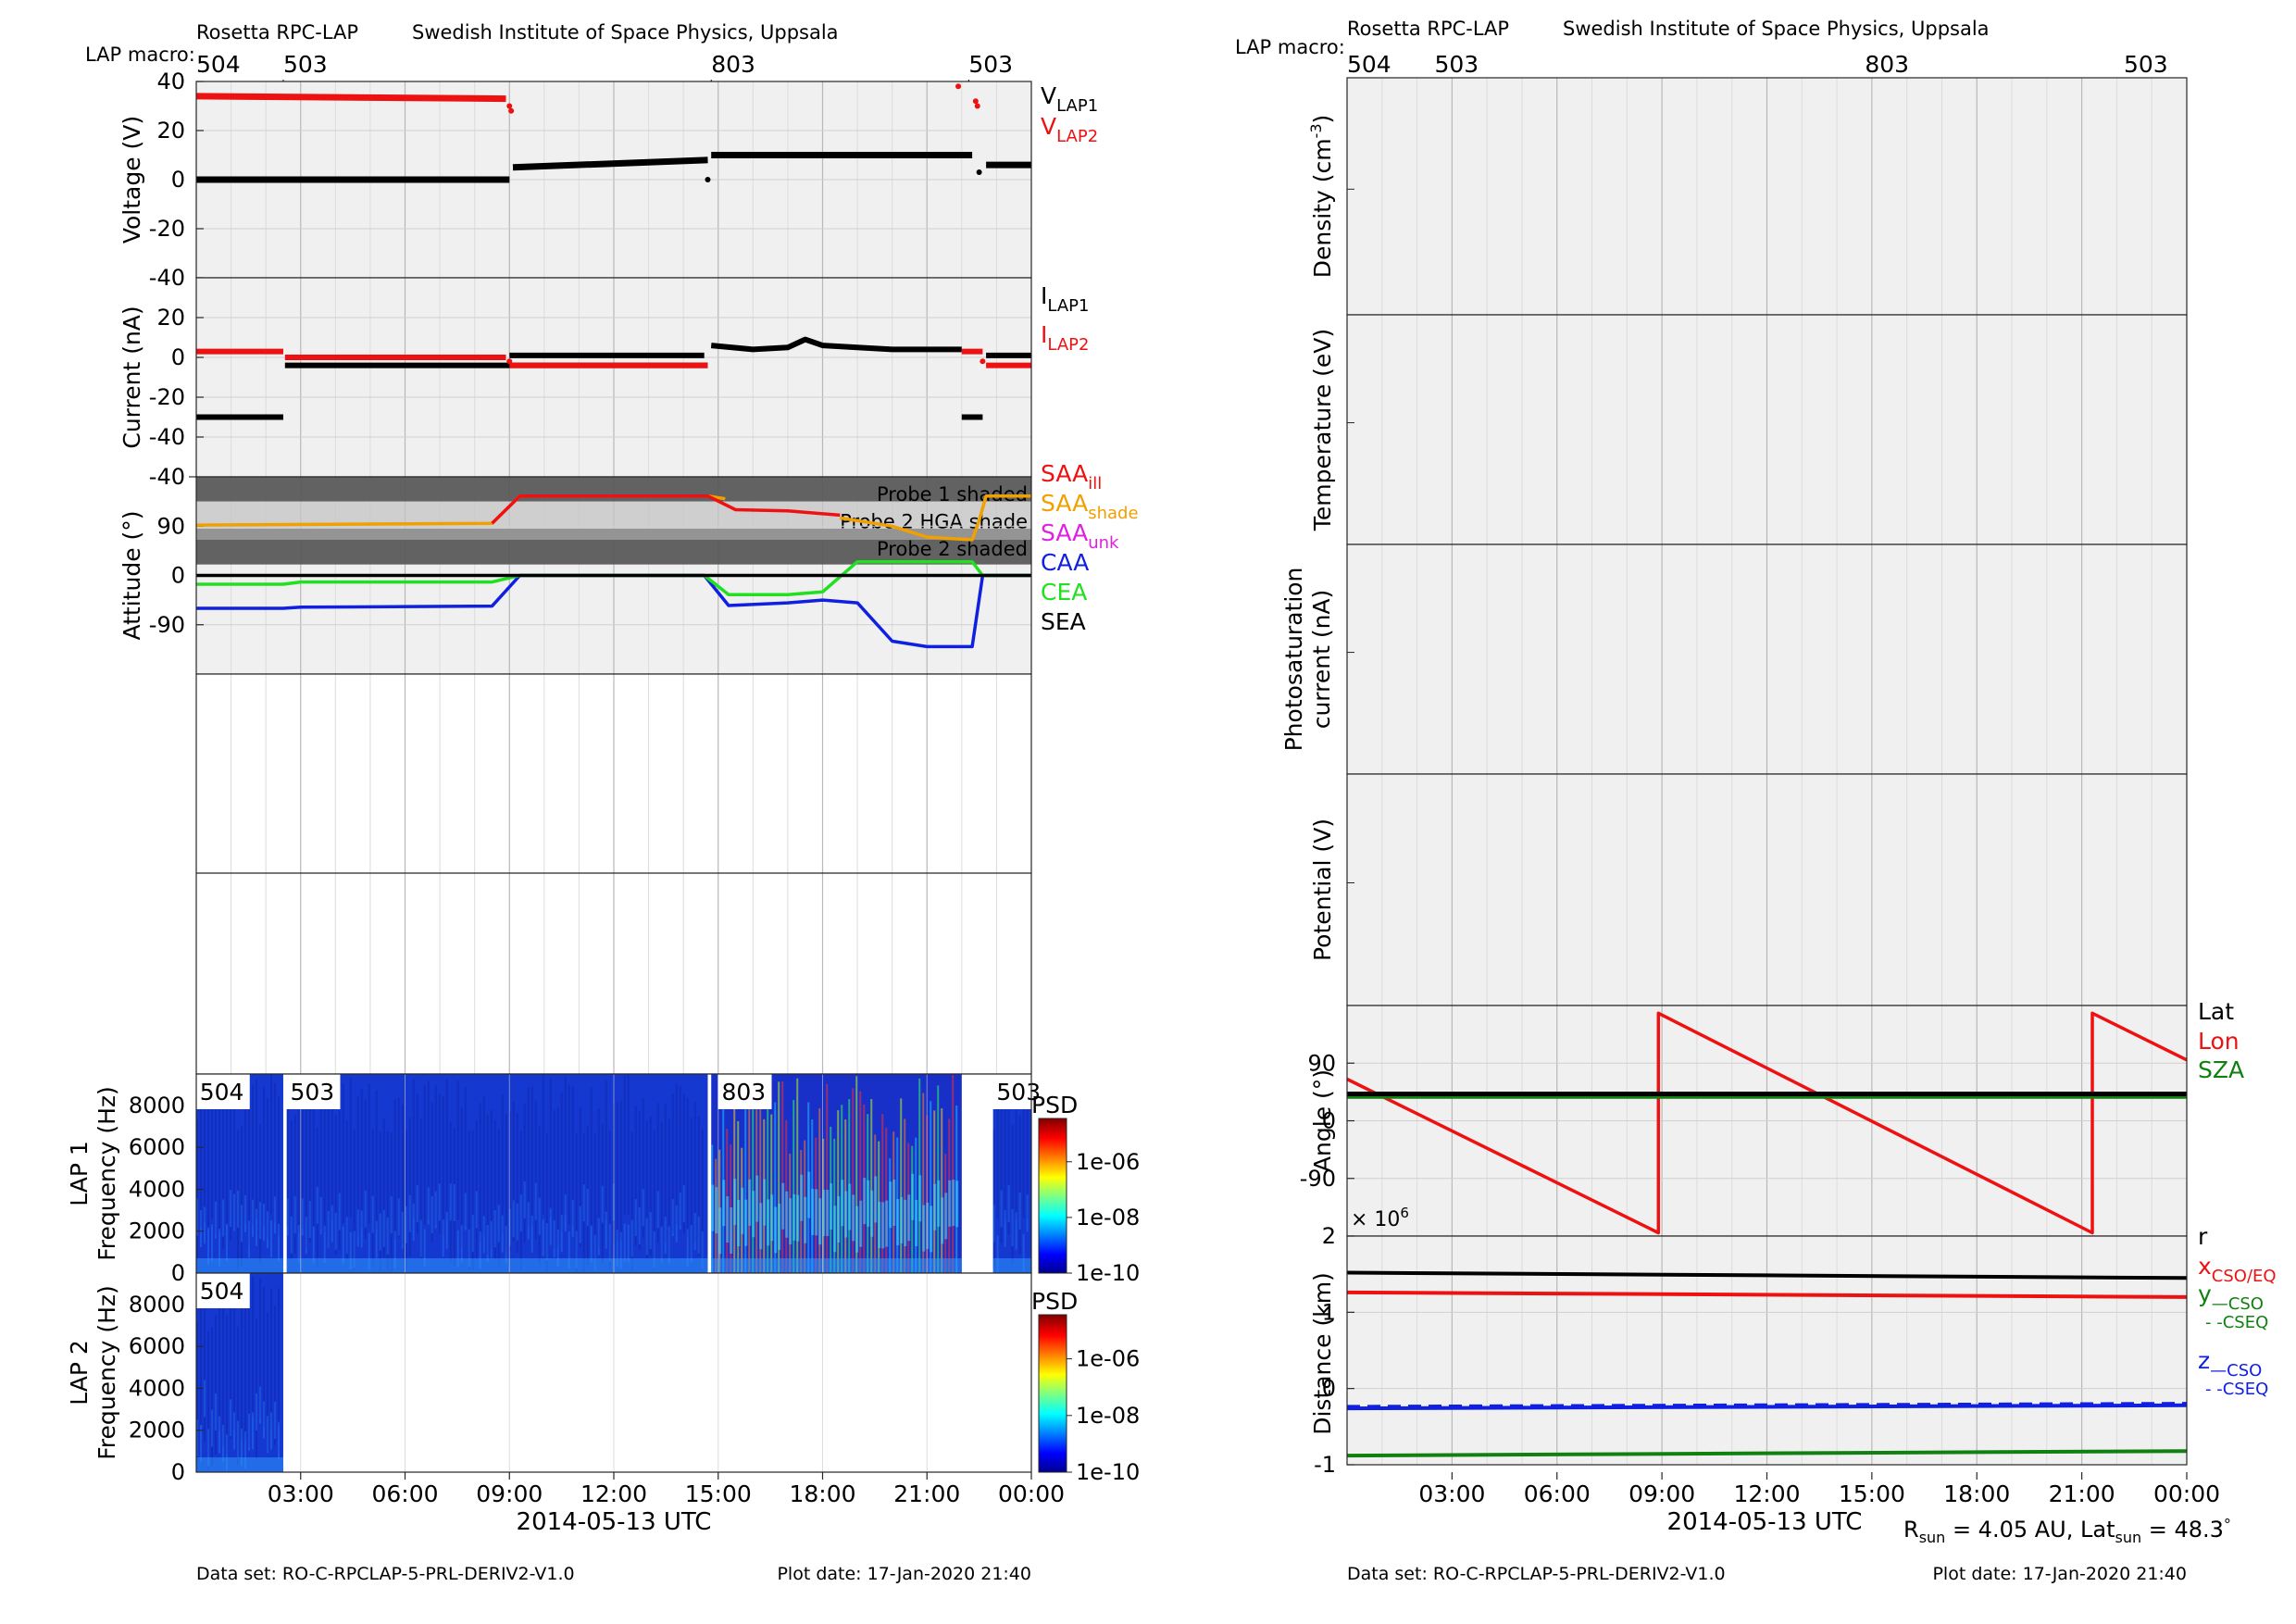  I want to click on lap1_spectrogram-colorbar-label: PSD, so click(1054, 1105).